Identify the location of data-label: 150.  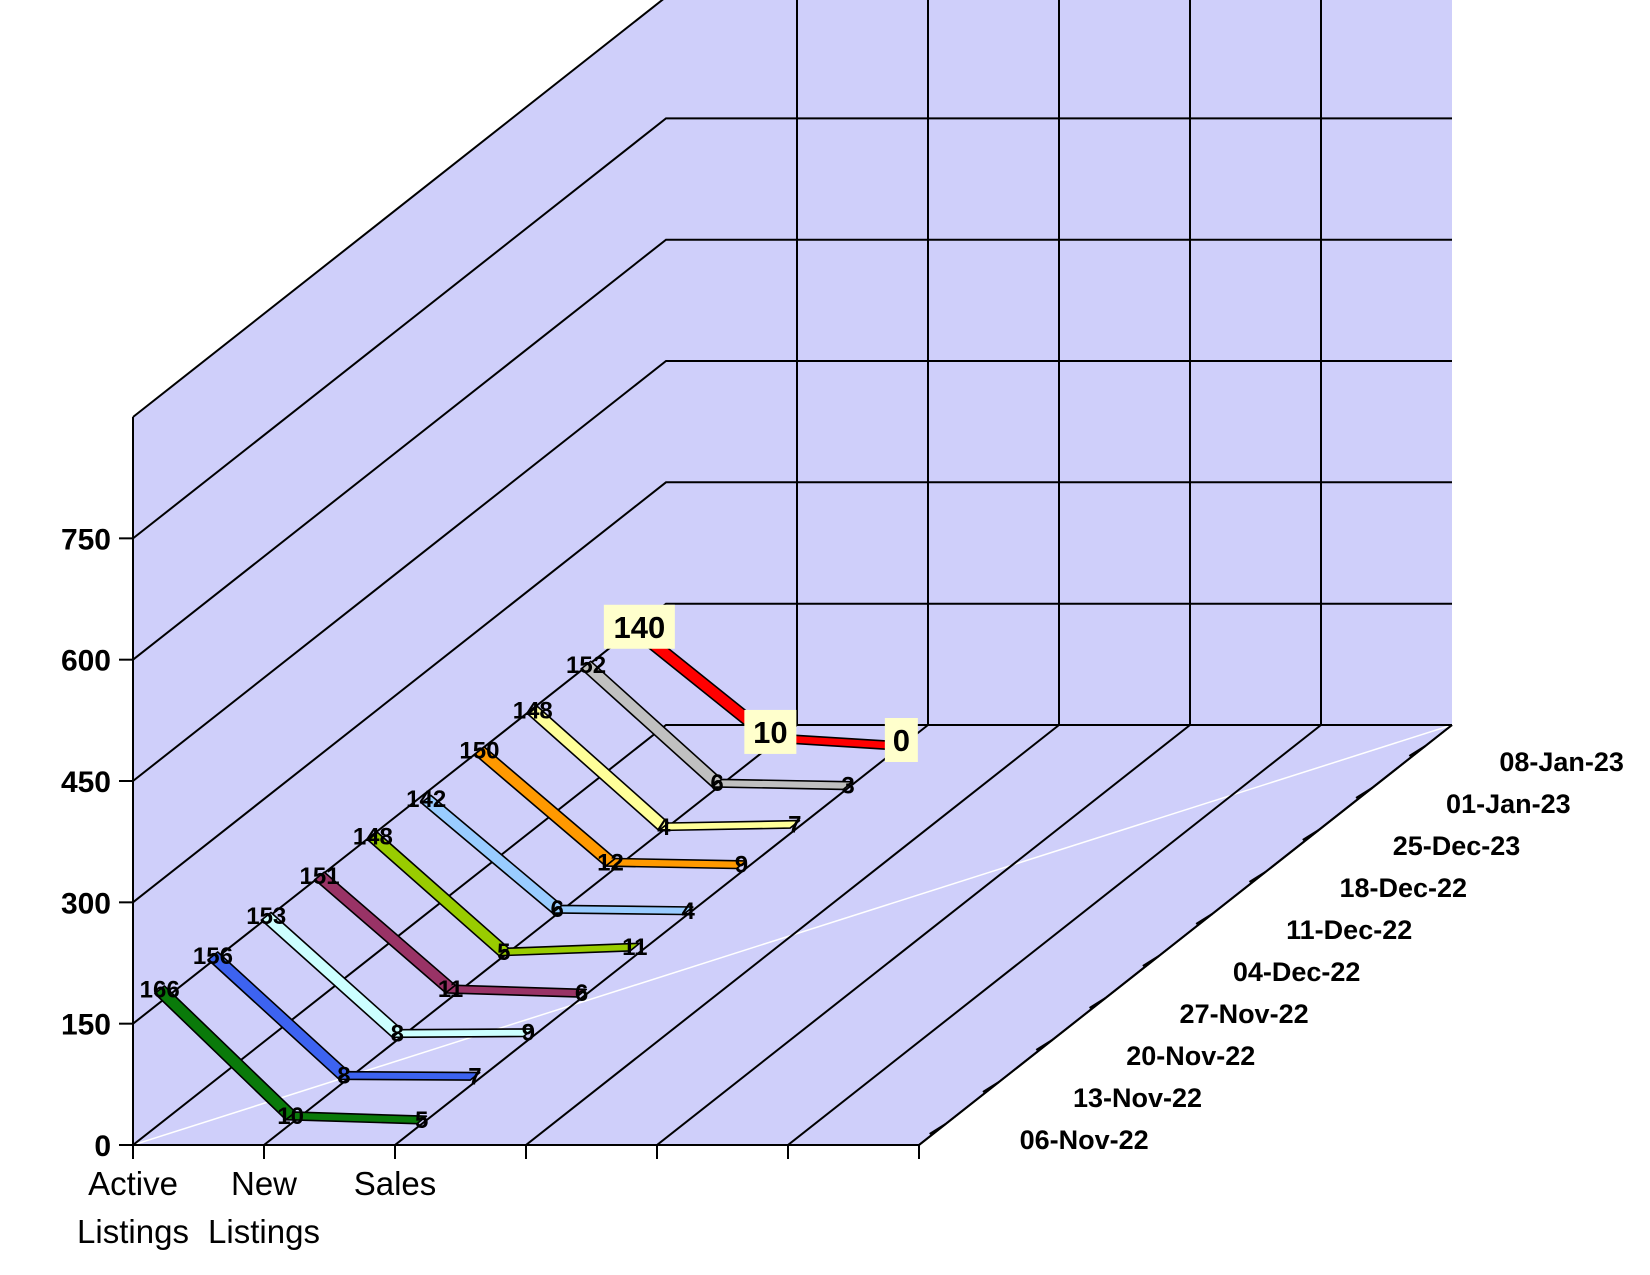
(479, 751).